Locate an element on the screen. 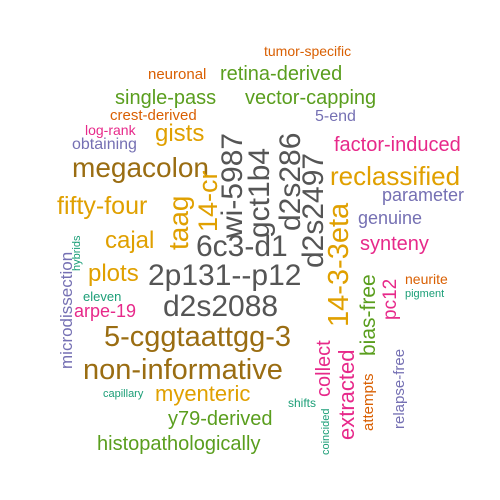 The width and height of the screenshot is (500, 500). word-shifts: shifts is located at coordinates (302, 403).